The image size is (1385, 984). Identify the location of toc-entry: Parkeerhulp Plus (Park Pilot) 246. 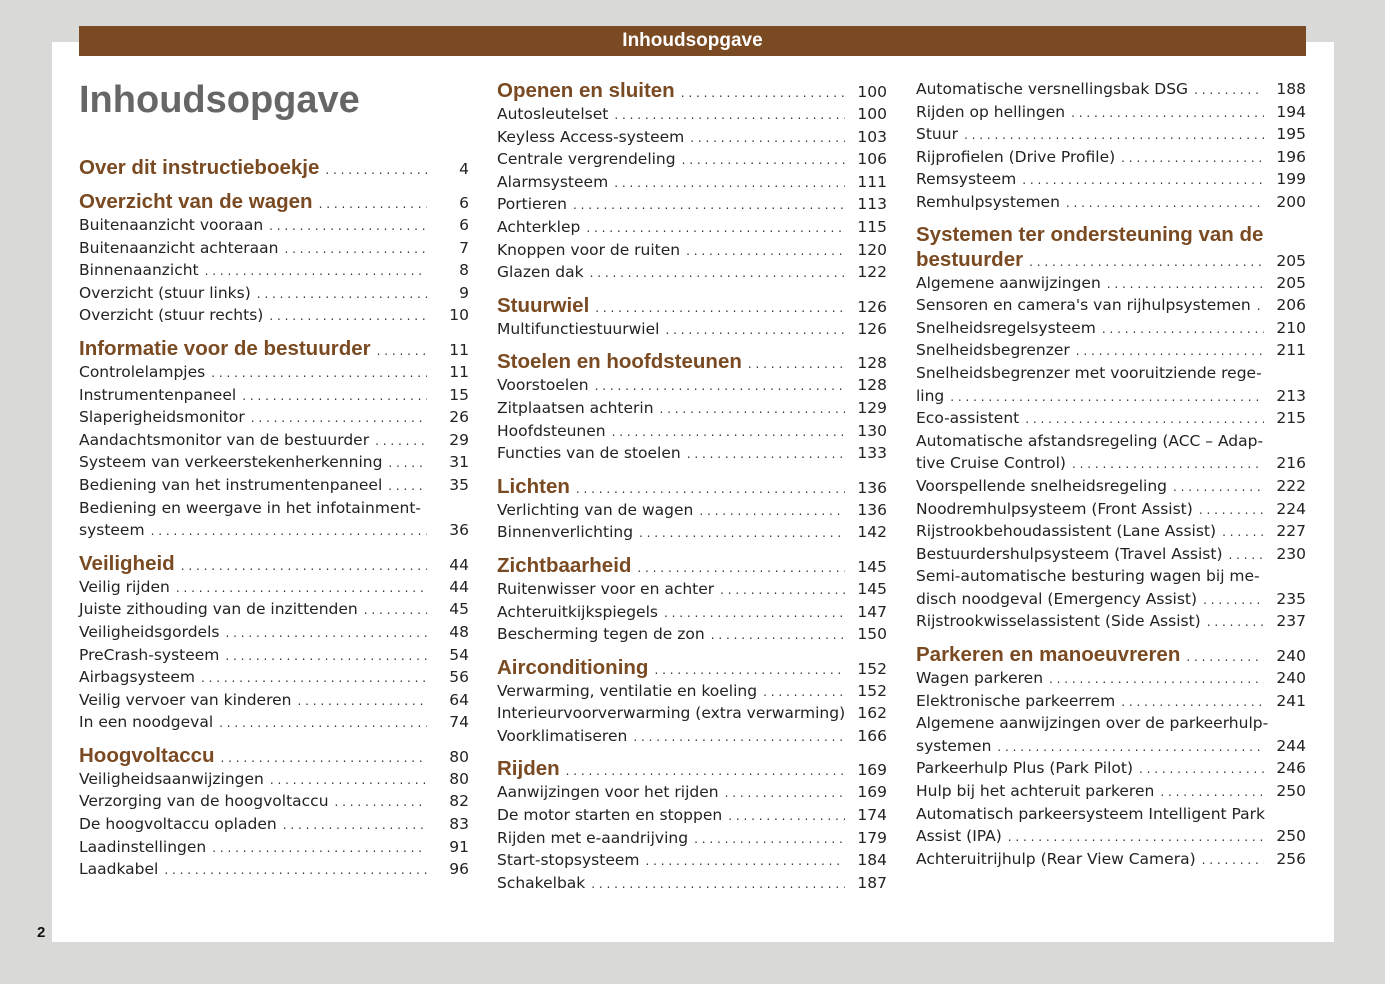
(1111, 768).